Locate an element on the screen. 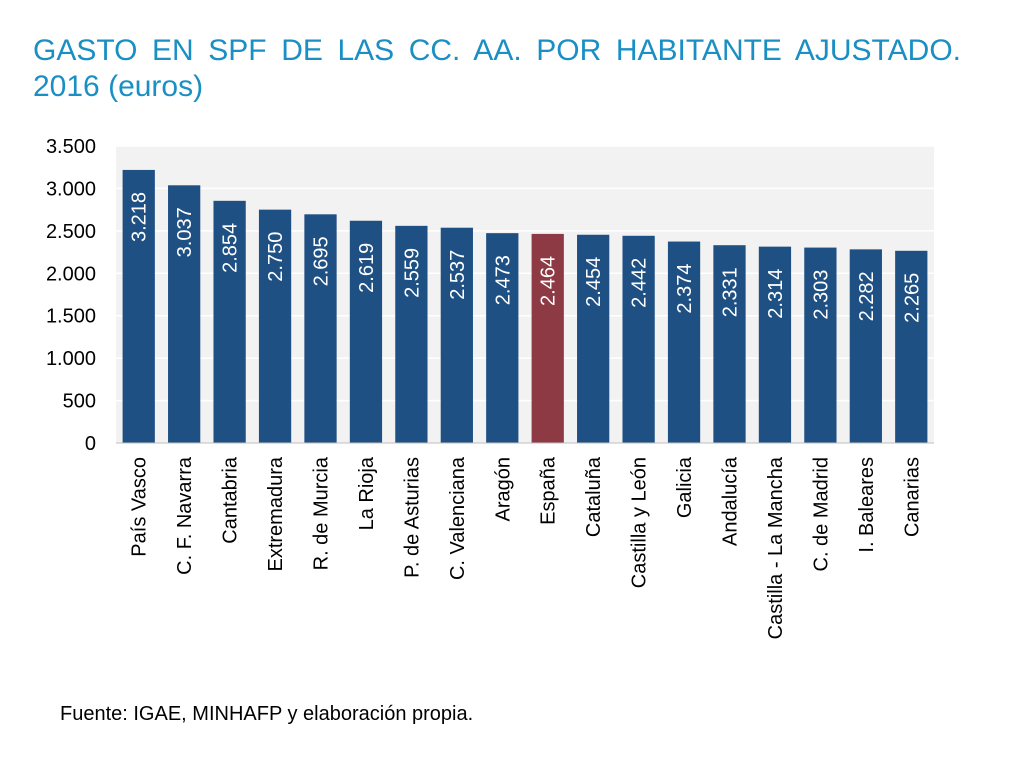 The width and height of the screenshot is (1024, 772). data-label: 2.559 is located at coordinates (412, 273).